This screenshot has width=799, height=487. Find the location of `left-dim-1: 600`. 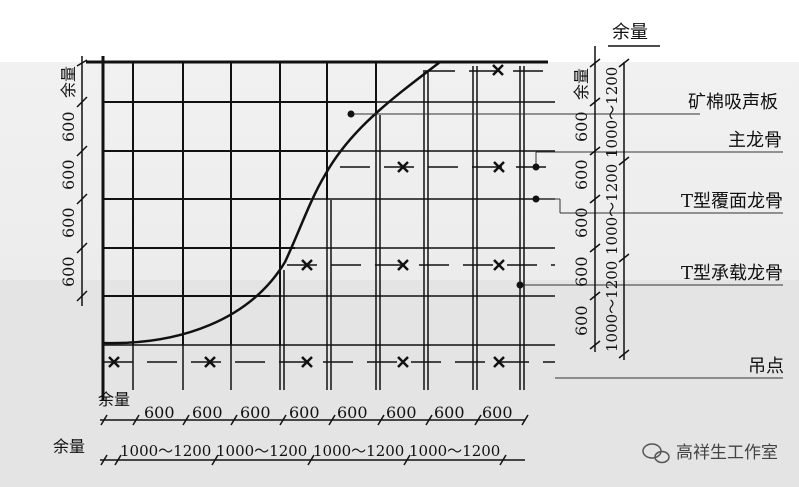

left-dim-1: 600 is located at coordinates (68, 126).